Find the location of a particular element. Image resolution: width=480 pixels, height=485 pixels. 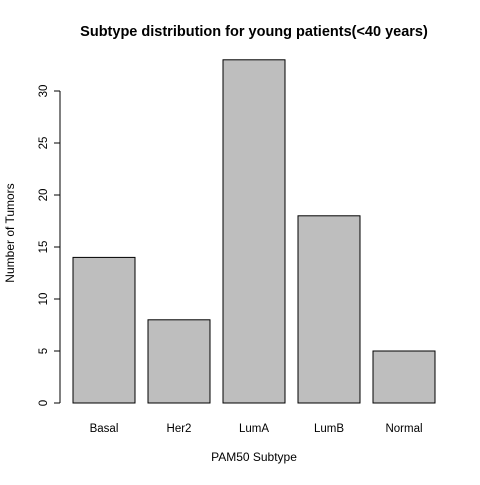

x-tick-label-basal: Basal is located at coordinates (104, 429).